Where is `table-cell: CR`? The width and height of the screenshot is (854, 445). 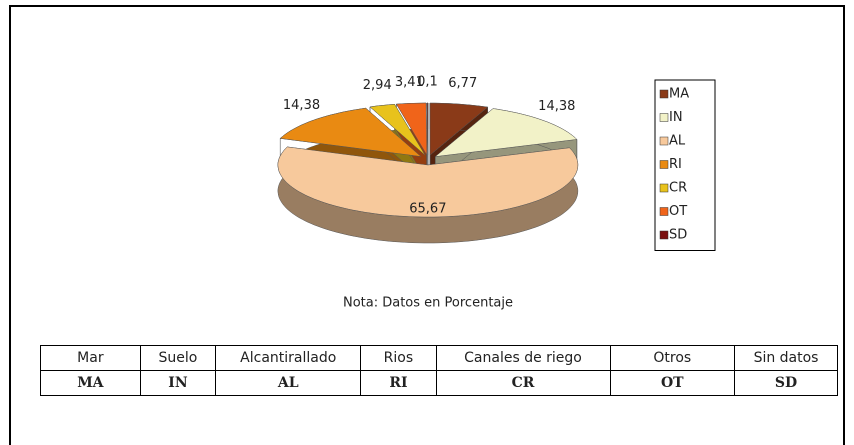
table-cell: CR is located at coordinates (523, 383).